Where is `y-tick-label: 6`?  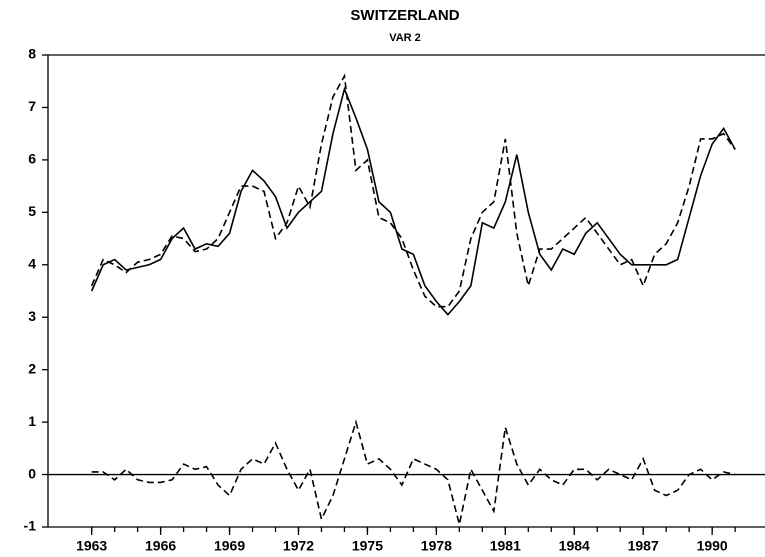
y-tick-label: 6 is located at coordinates (32, 159).